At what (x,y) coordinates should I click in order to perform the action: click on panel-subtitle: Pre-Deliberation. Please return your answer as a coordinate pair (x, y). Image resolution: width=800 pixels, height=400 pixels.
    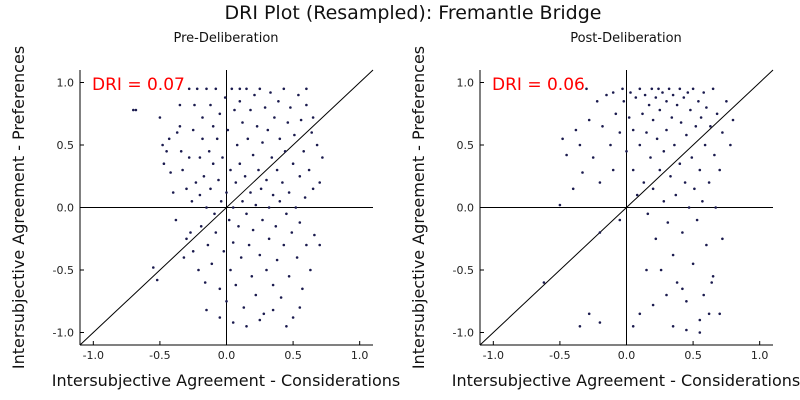
    Looking at the image, I should click on (225, 38).